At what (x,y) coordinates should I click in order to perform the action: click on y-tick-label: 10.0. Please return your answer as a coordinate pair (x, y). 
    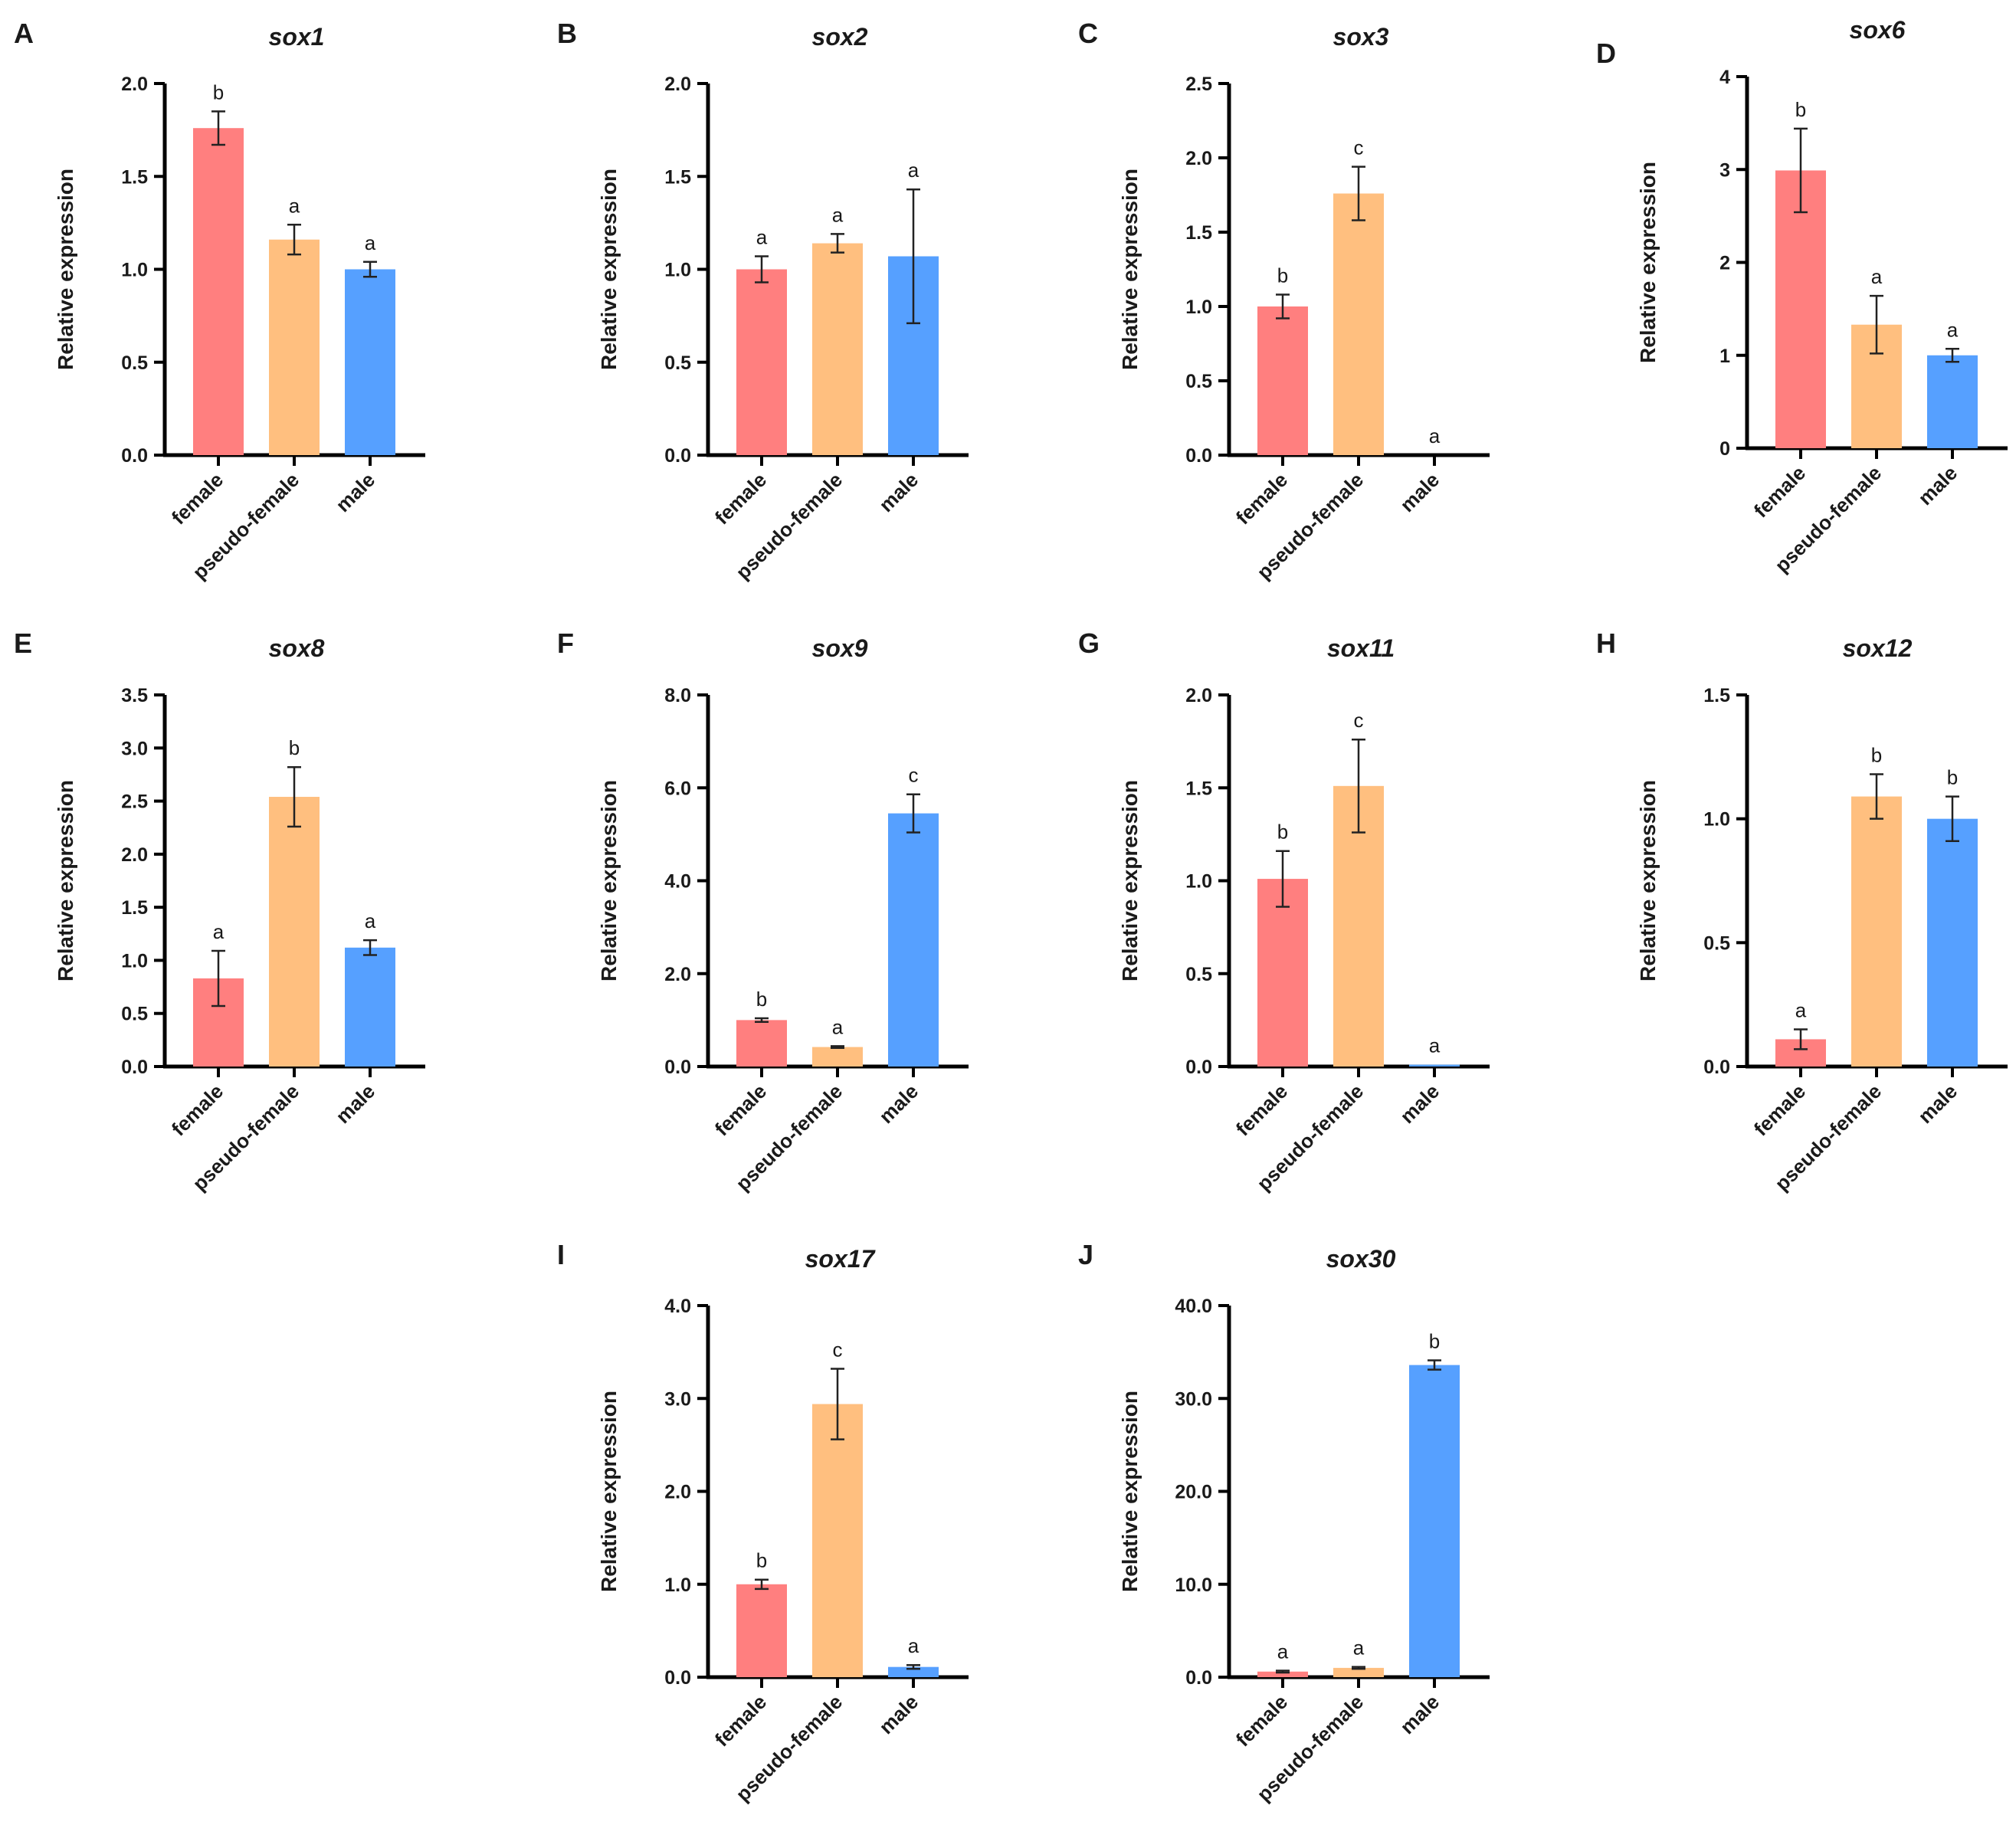
    Looking at the image, I should click on (1193, 1585).